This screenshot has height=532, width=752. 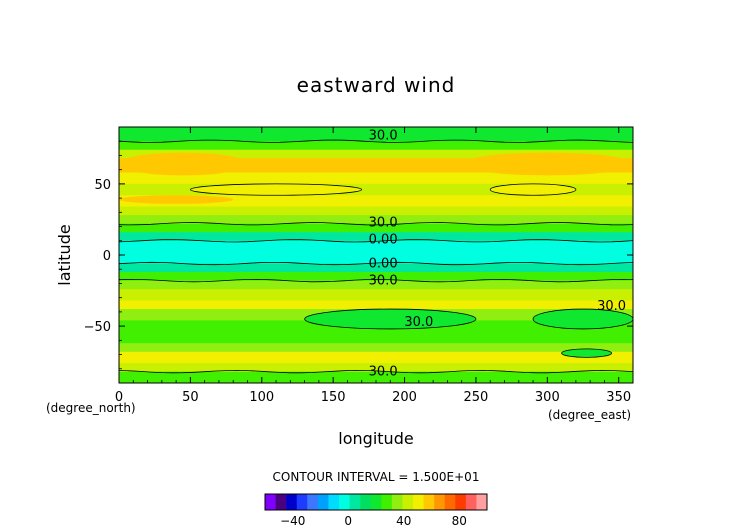 What do you see at coordinates (418, 322) in the screenshot?
I see `contour-label-5: 30.0` at bounding box center [418, 322].